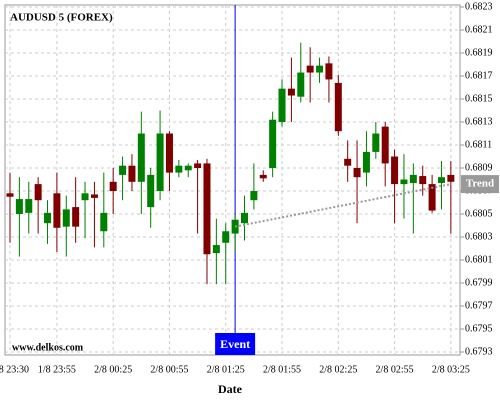 Image resolution: width=500 pixels, height=405 pixels. I want to click on x-tick-label: 2/8 02:25, so click(338, 369).